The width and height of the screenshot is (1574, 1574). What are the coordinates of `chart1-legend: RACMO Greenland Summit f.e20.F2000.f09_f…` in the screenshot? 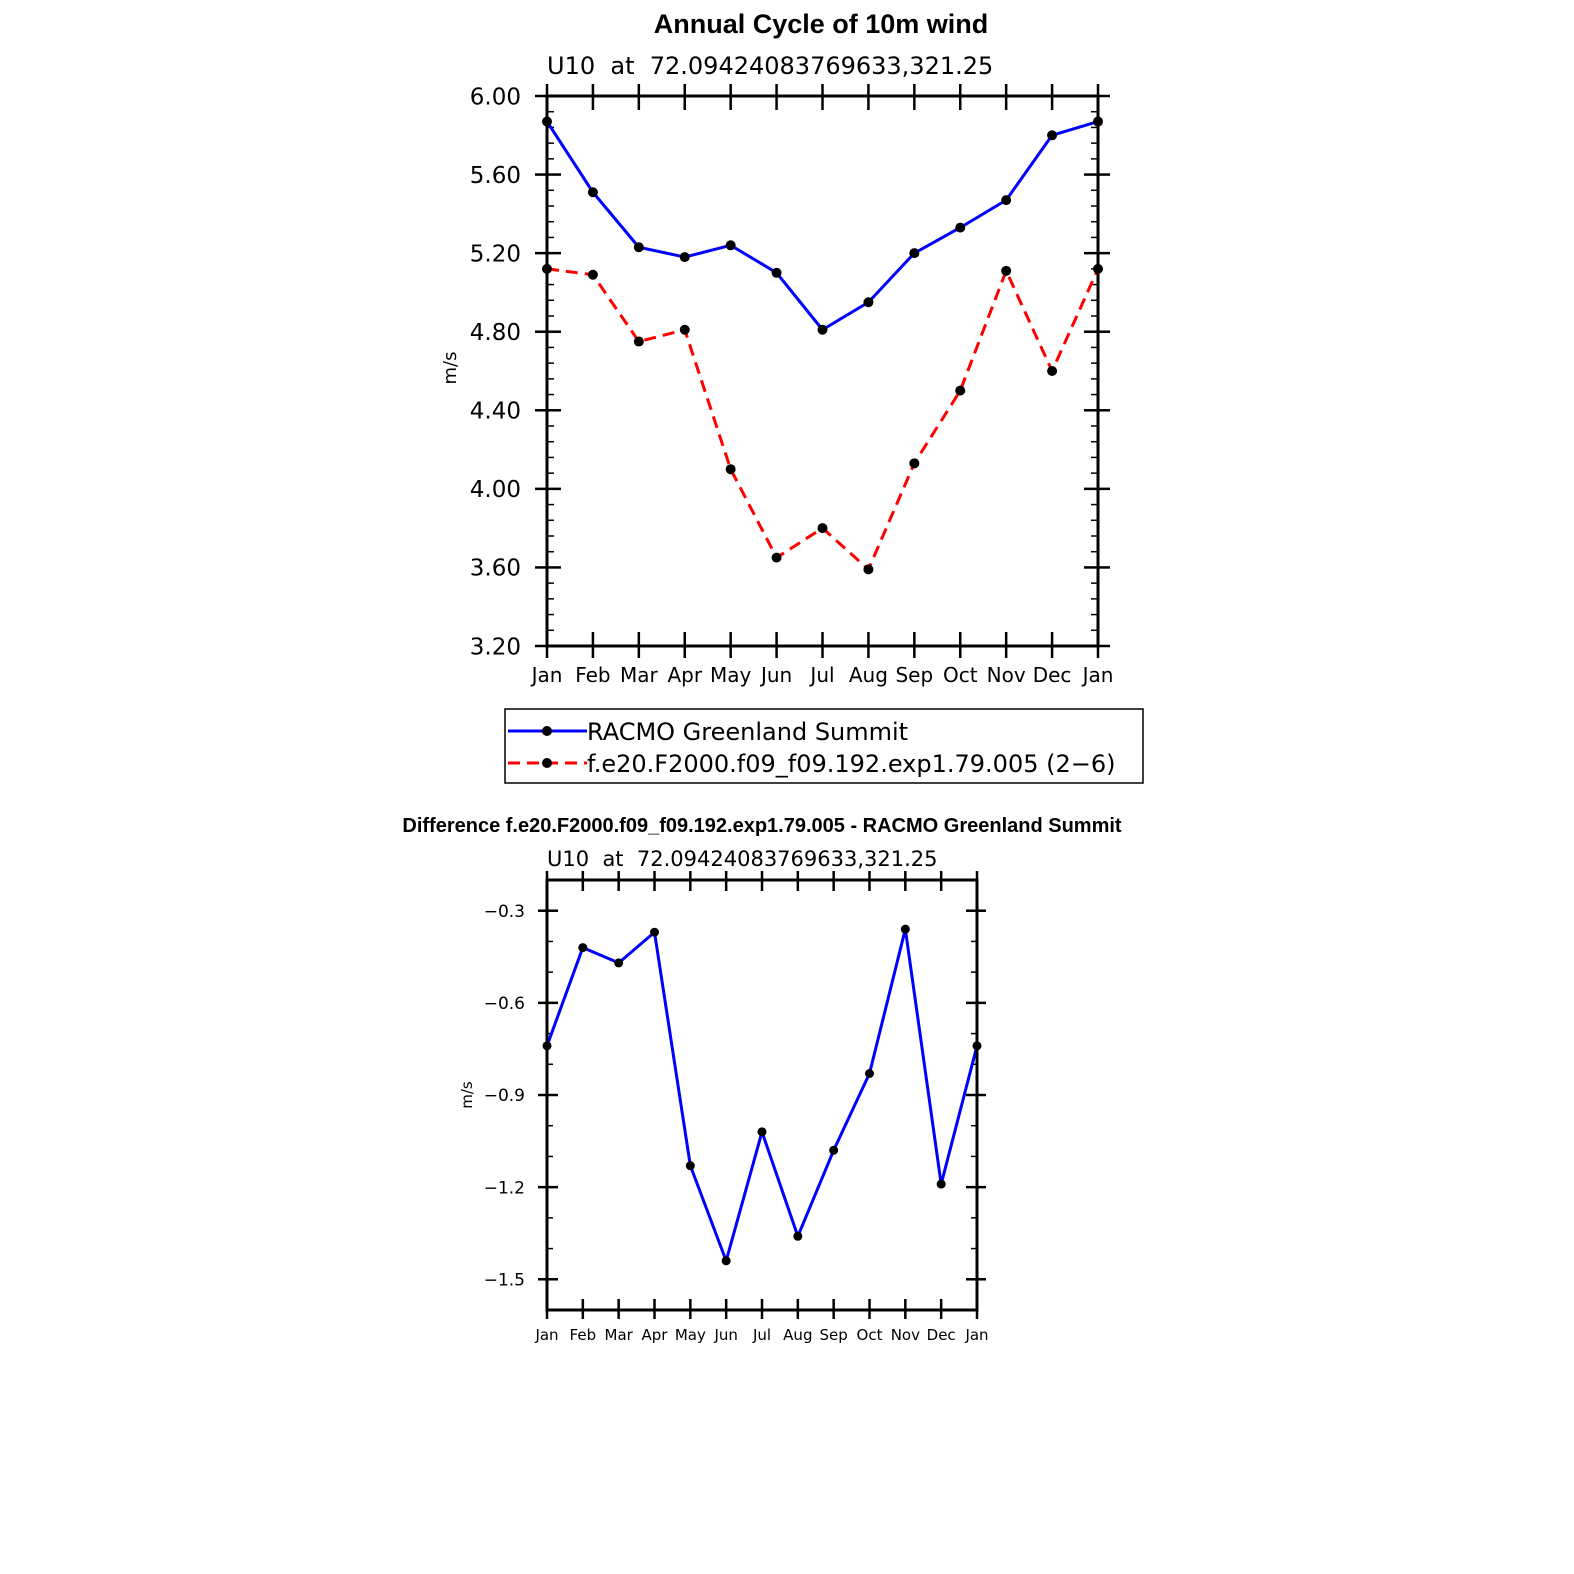 It's located at (824, 746).